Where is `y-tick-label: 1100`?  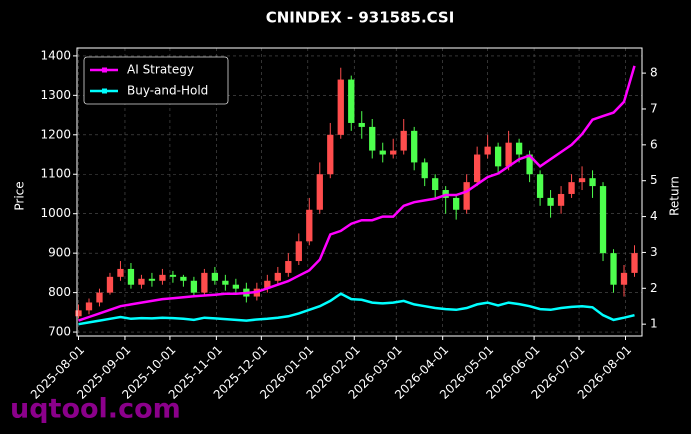
y-tick-label: 1100 is located at coordinates (55, 174).